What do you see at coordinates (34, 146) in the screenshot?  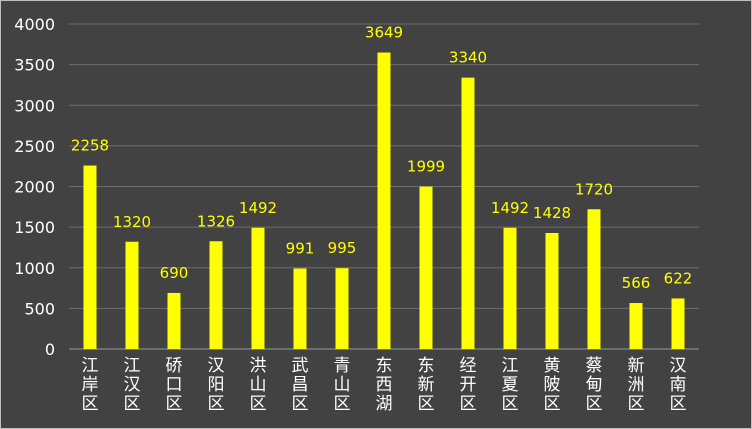 I see `y-tick-label: 2500` at bounding box center [34, 146].